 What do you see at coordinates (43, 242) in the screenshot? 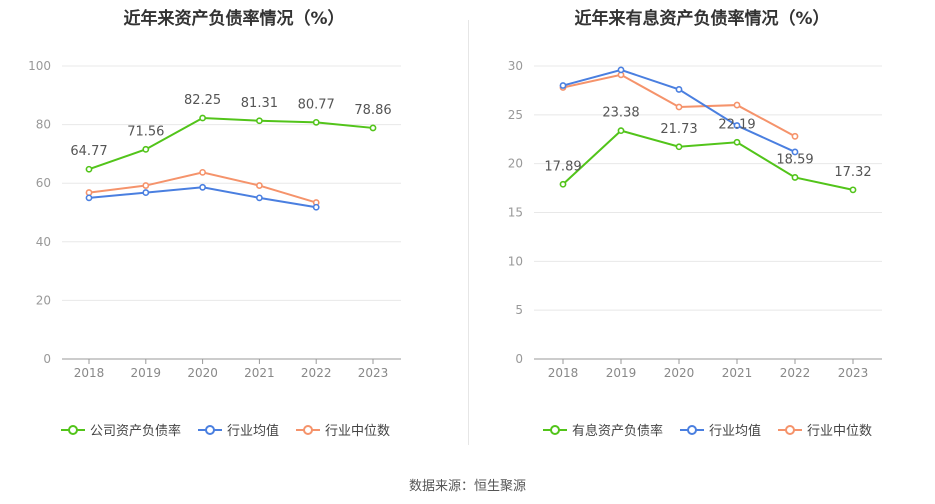
I see `y-tick-label: 40` at bounding box center [43, 242].